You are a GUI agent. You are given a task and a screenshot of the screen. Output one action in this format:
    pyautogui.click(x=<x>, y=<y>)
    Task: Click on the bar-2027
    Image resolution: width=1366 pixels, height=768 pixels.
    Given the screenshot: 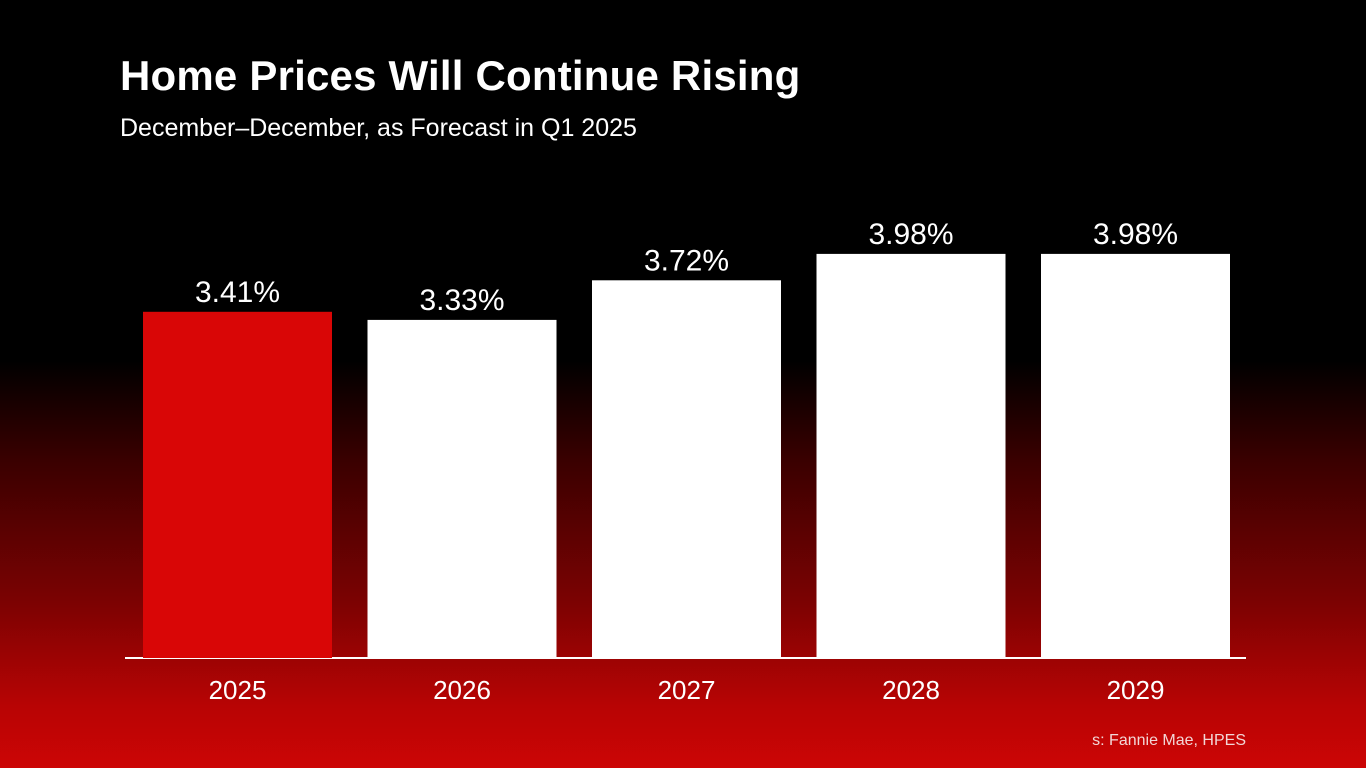 What is the action you would take?
    pyautogui.click(x=686, y=469)
    